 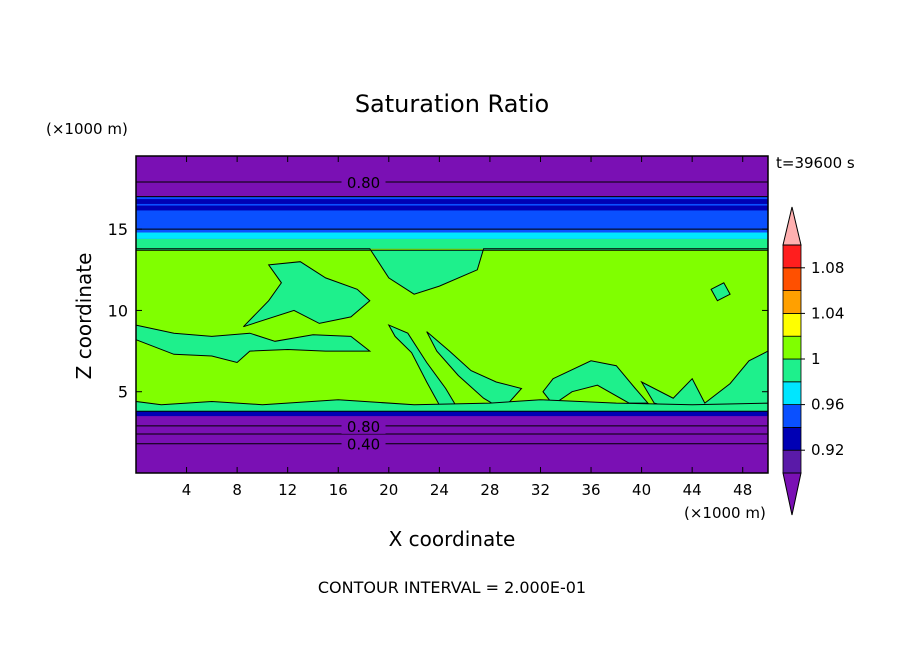 What do you see at coordinates (827, 268) in the screenshot?
I see `colorbar-tick-label: 1.08` at bounding box center [827, 268].